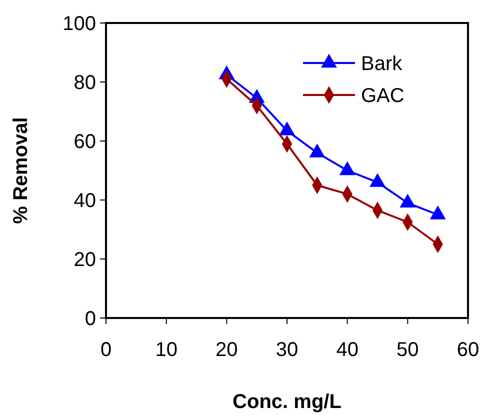  I want to click on x-tick-label: 40, so click(347, 350).